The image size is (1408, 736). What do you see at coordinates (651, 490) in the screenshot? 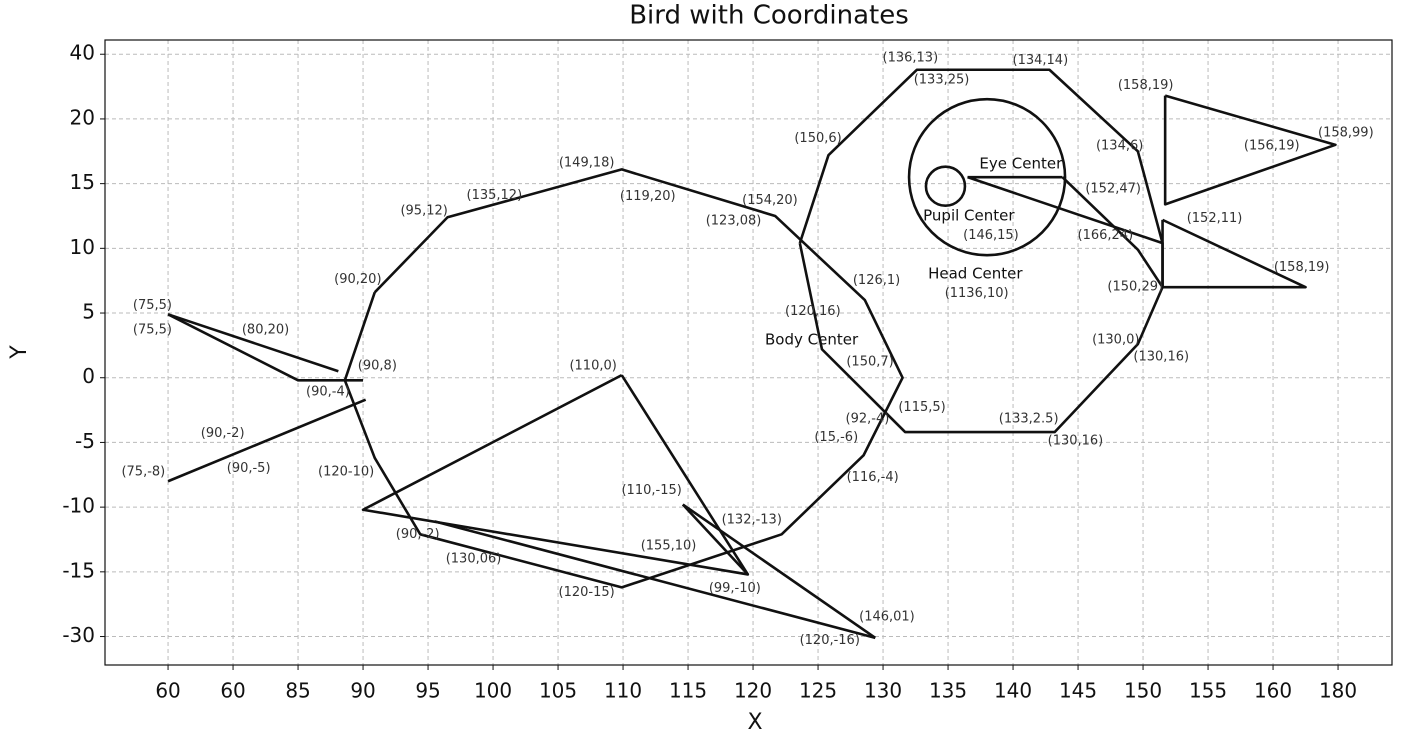
I see `annotation: (110,-15)` at bounding box center [651, 490].